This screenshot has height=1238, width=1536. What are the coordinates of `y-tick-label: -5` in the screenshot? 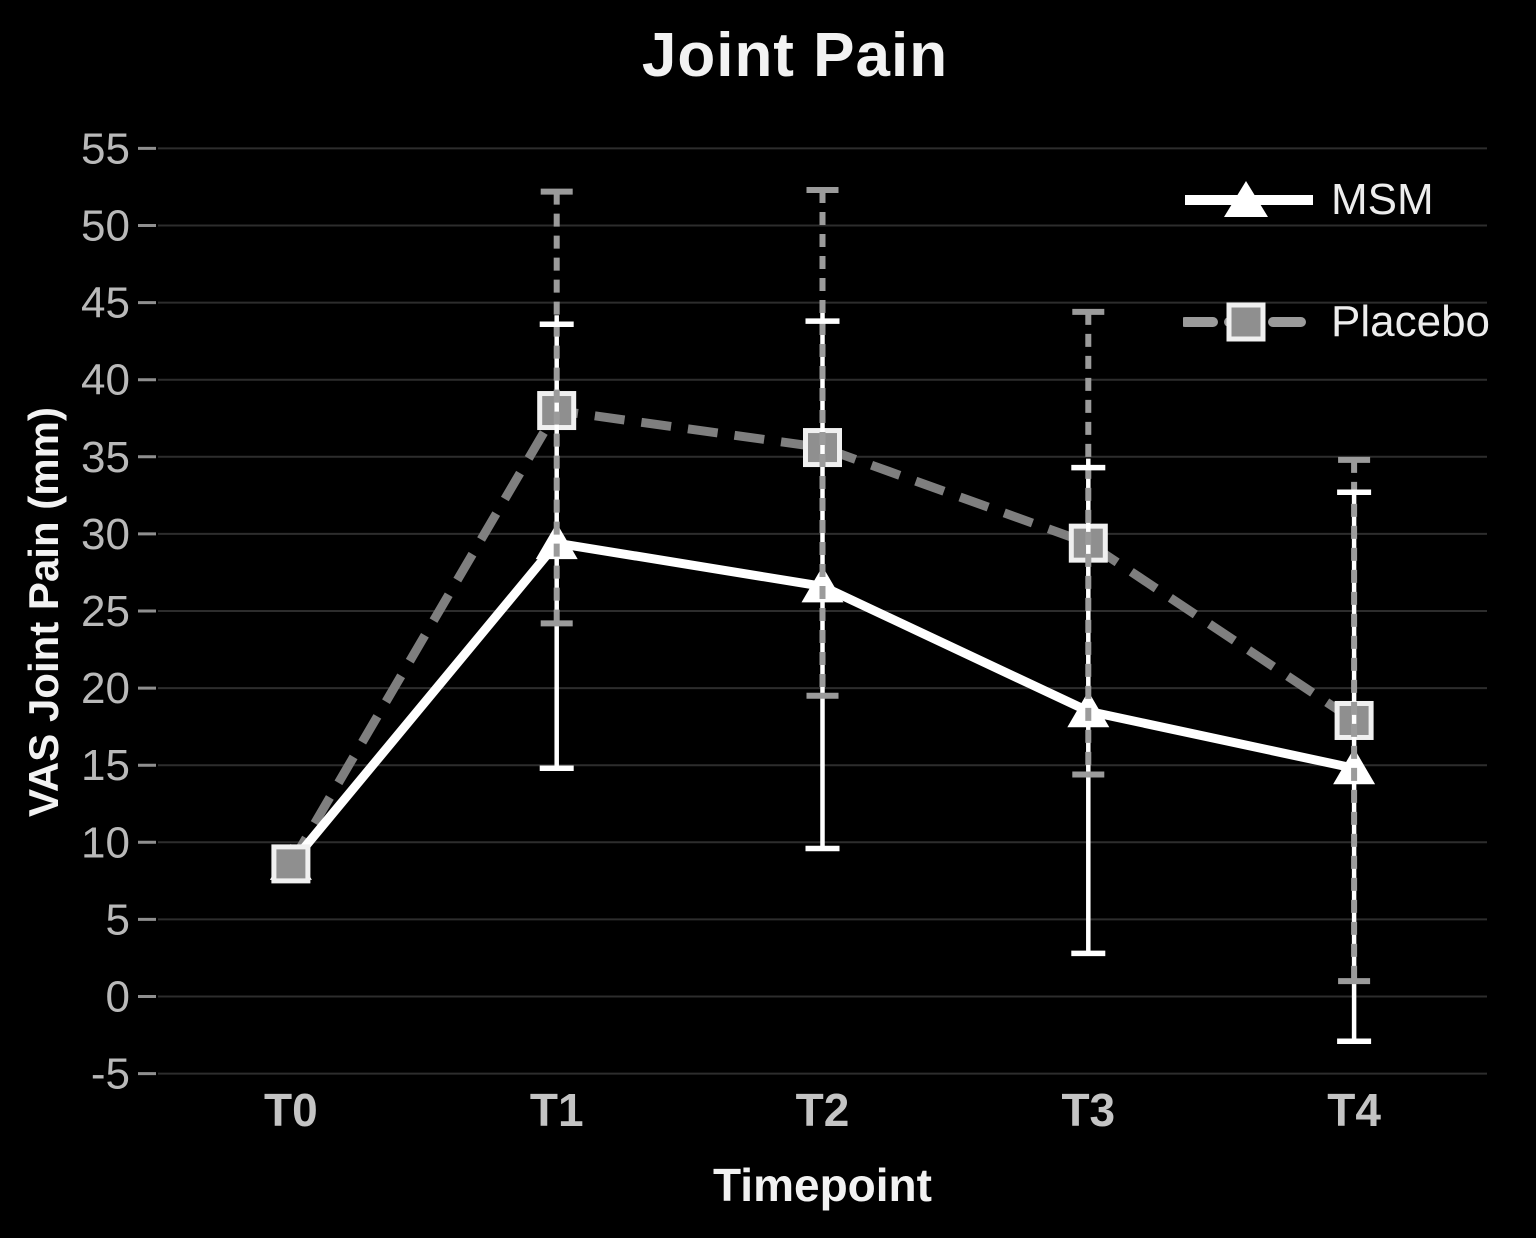 It's located at (110, 1074).